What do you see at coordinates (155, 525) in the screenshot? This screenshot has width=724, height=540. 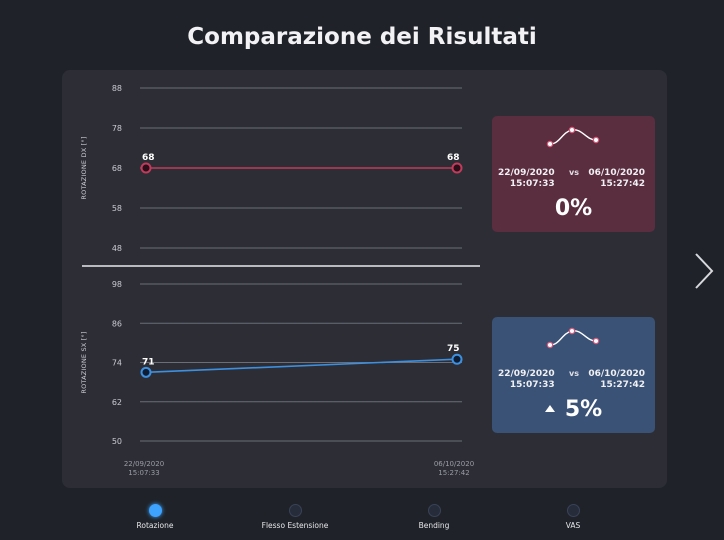 I see `page-label: Rotazione` at bounding box center [155, 525].